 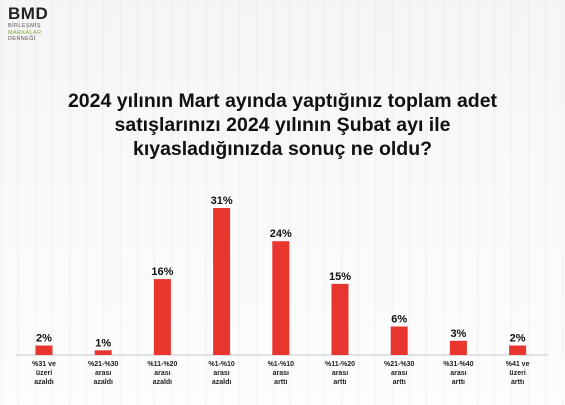 I want to click on logo-line-2: MARKALAR, so click(x=25, y=32).